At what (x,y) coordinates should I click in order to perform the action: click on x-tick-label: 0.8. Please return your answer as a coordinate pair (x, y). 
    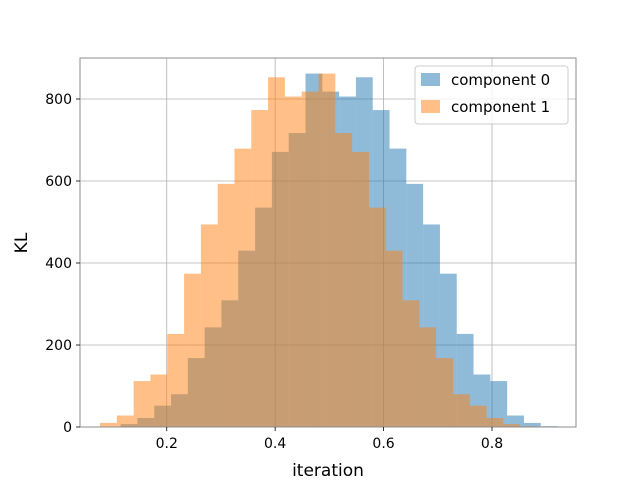
    Looking at the image, I should click on (492, 444).